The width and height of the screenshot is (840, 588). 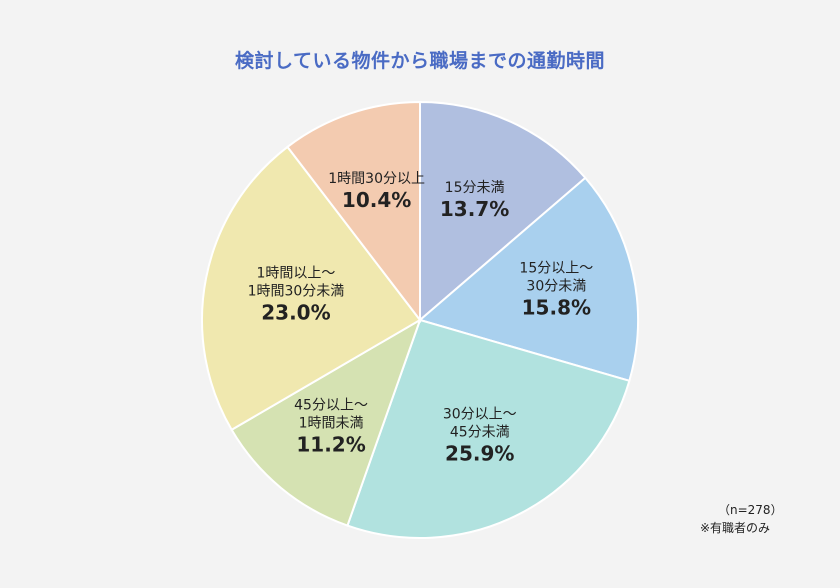 What do you see at coordinates (750, 510) in the screenshot?
I see `sample-size: （n=278）` at bounding box center [750, 510].